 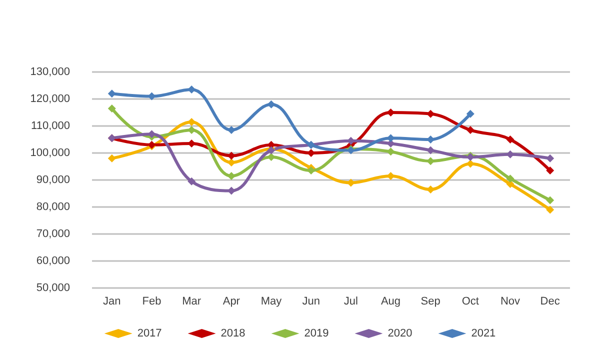 I want to click on x-tick-label: Jun, so click(x=311, y=302).